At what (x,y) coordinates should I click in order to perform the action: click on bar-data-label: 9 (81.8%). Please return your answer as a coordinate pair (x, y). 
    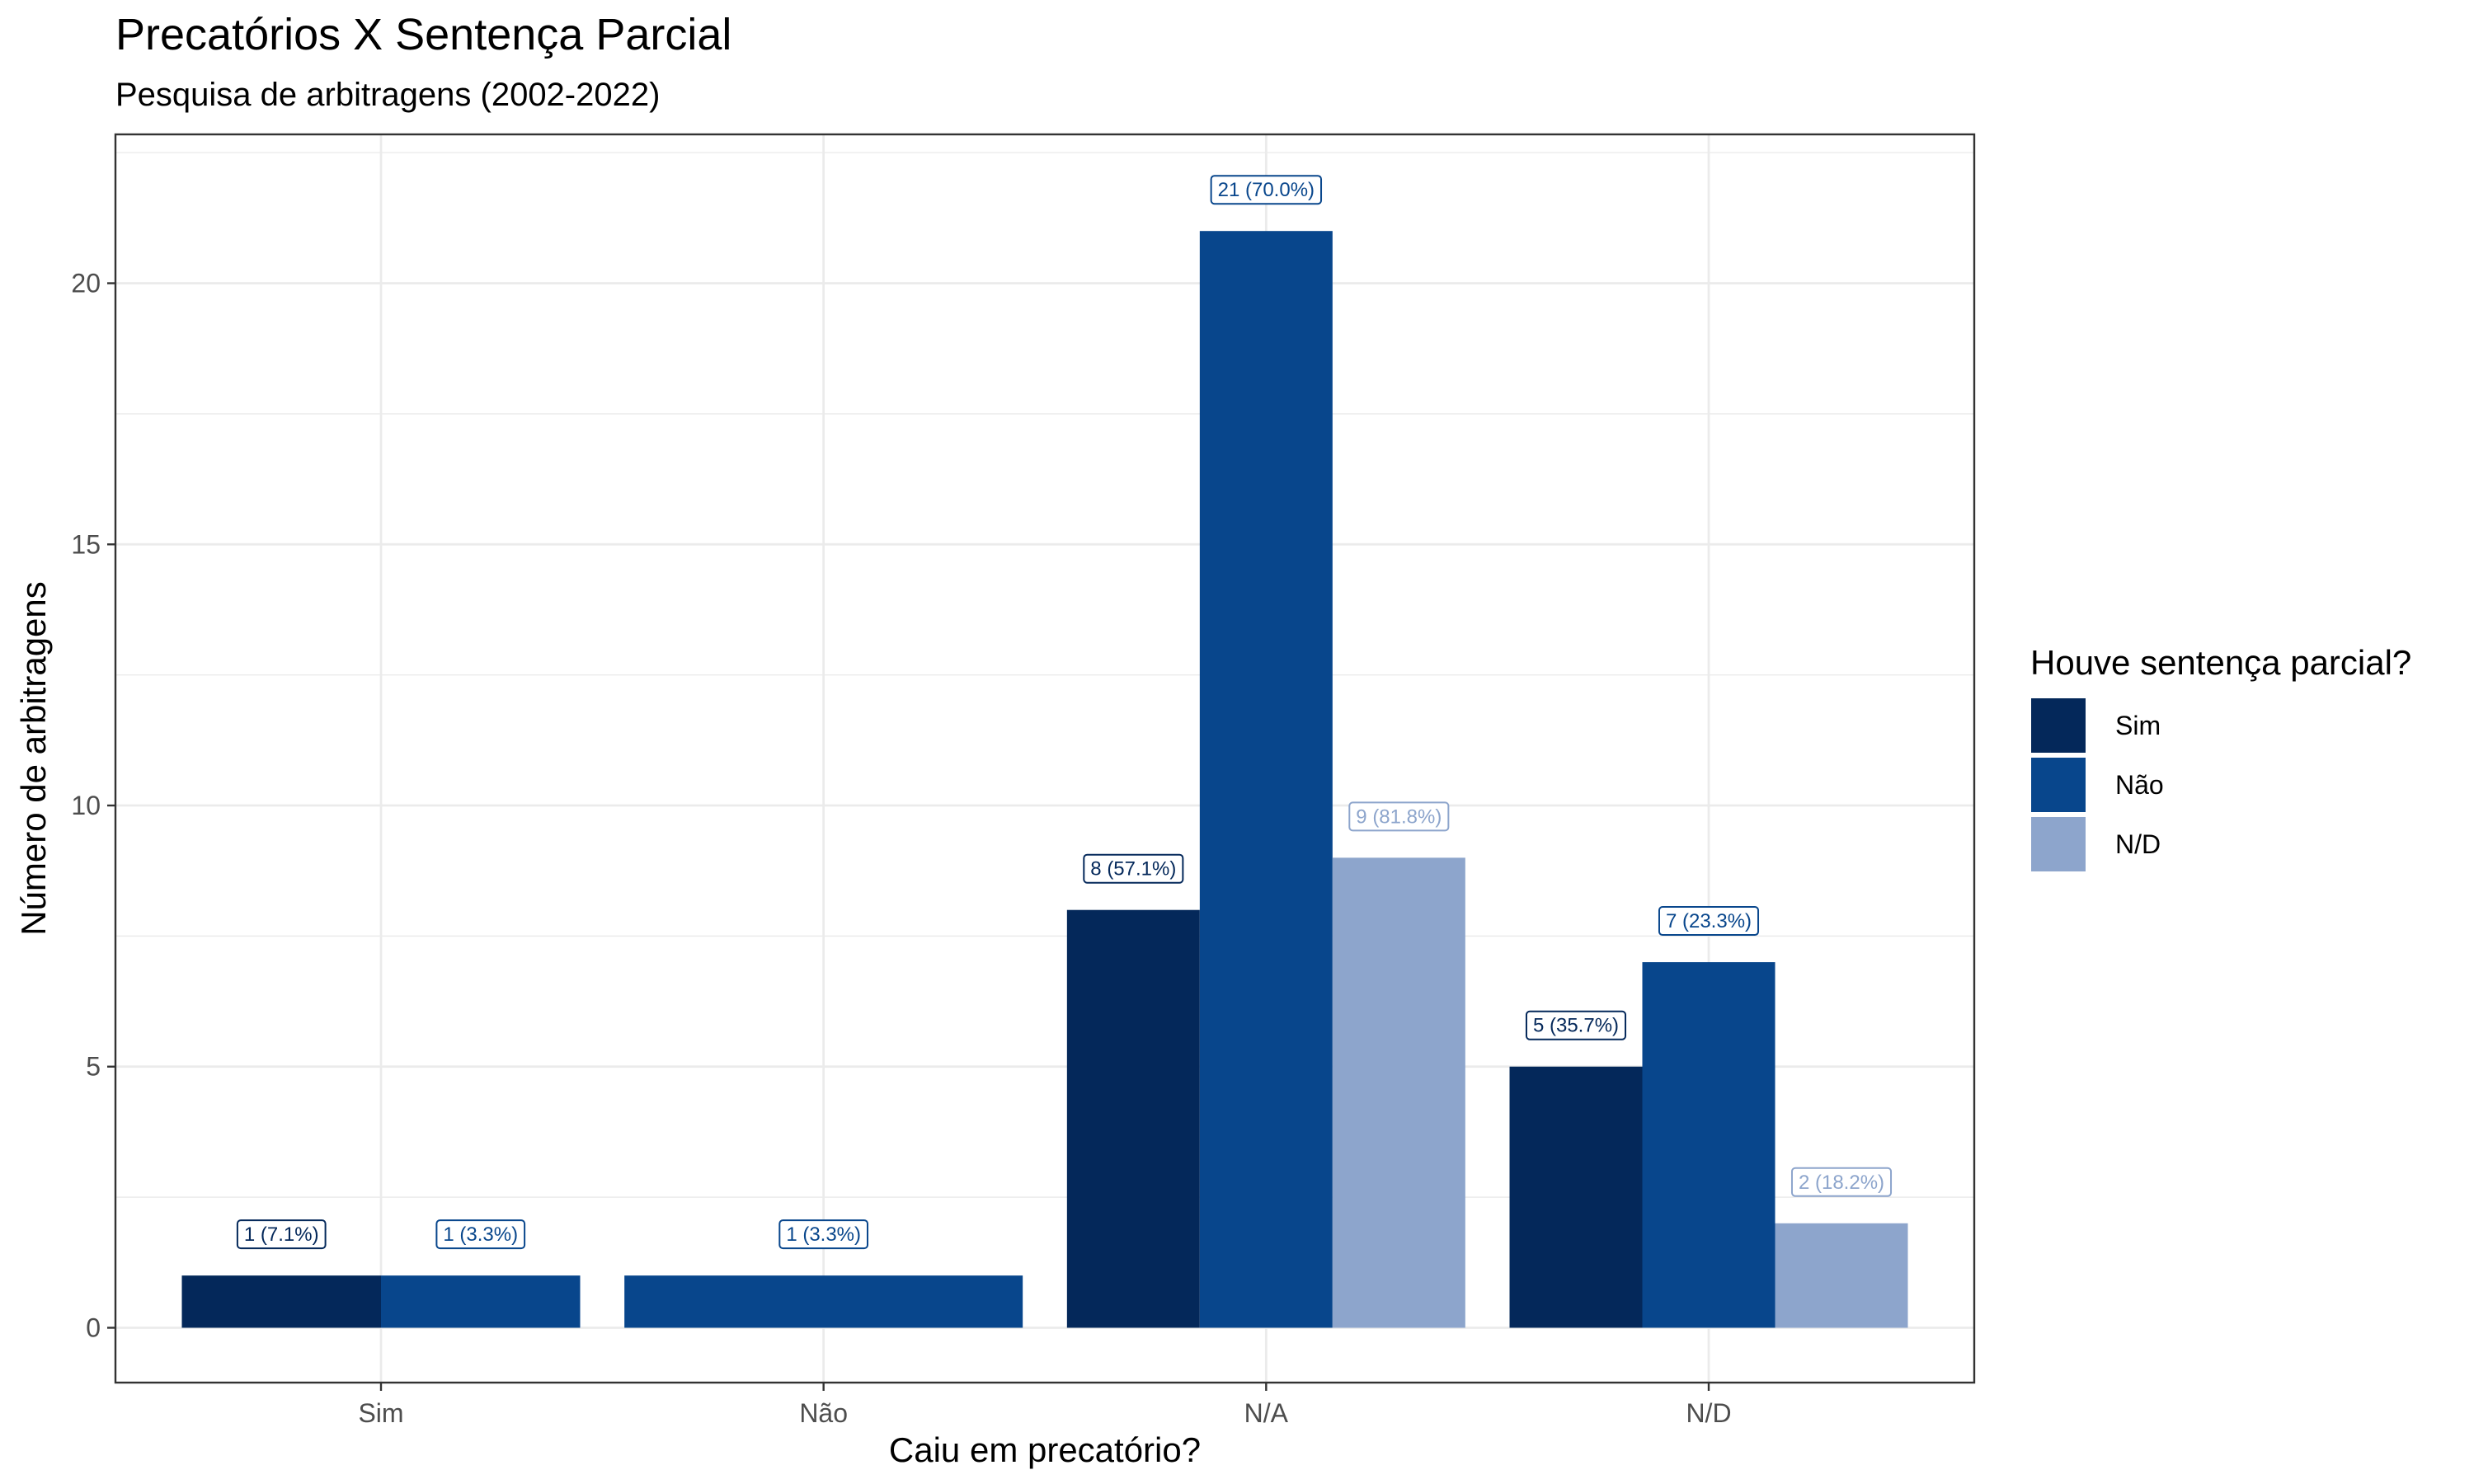
    Looking at the image, I should click on (1399, 816).